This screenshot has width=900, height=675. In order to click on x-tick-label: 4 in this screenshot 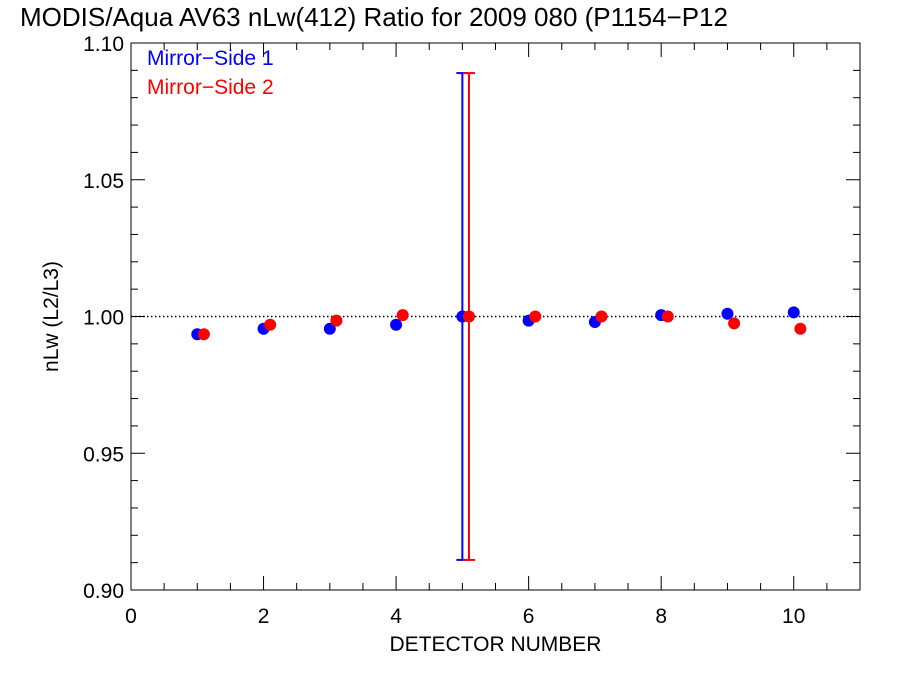, I will do `click(396, 616)`.